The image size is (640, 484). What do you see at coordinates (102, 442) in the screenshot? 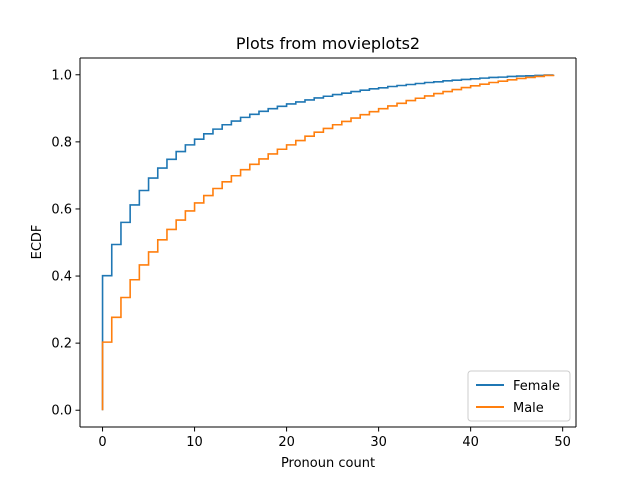
I see `x-tick-label: 0` at bounding box center [102, 442].